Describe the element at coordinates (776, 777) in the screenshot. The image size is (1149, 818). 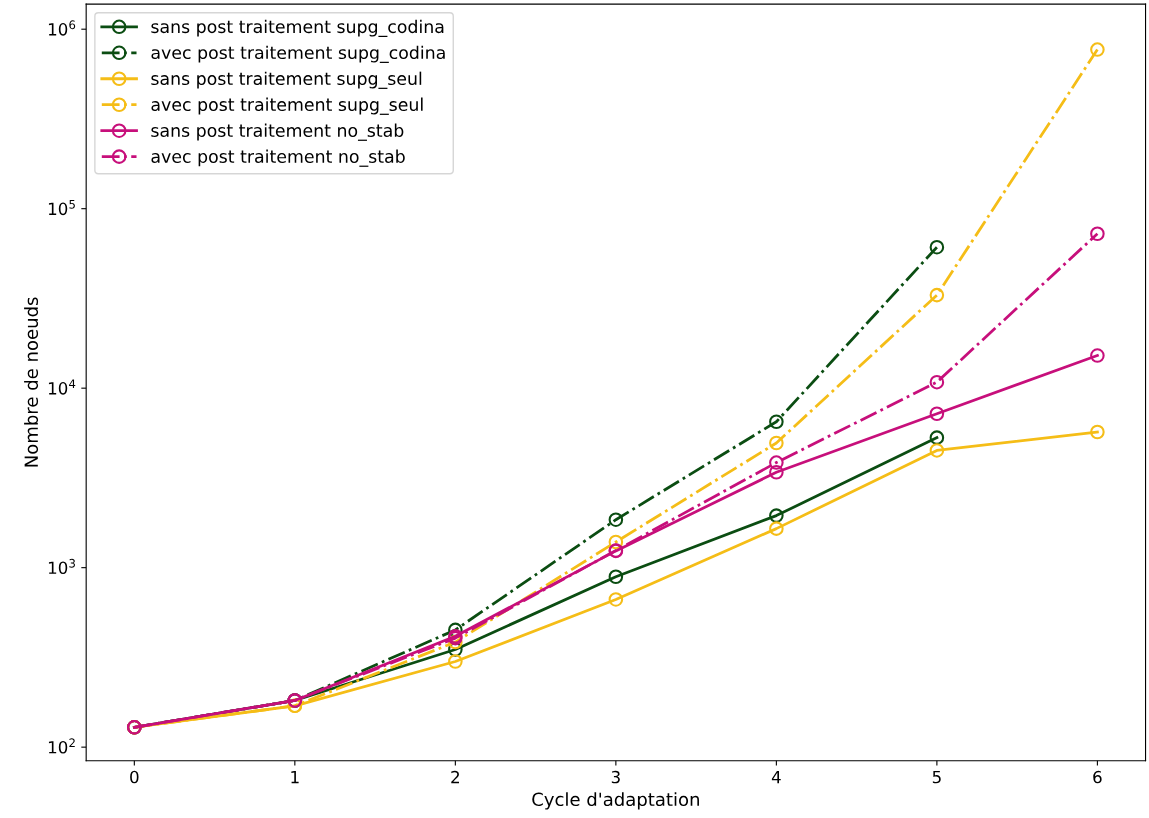
I see `x-tick-label: 4` at that location.